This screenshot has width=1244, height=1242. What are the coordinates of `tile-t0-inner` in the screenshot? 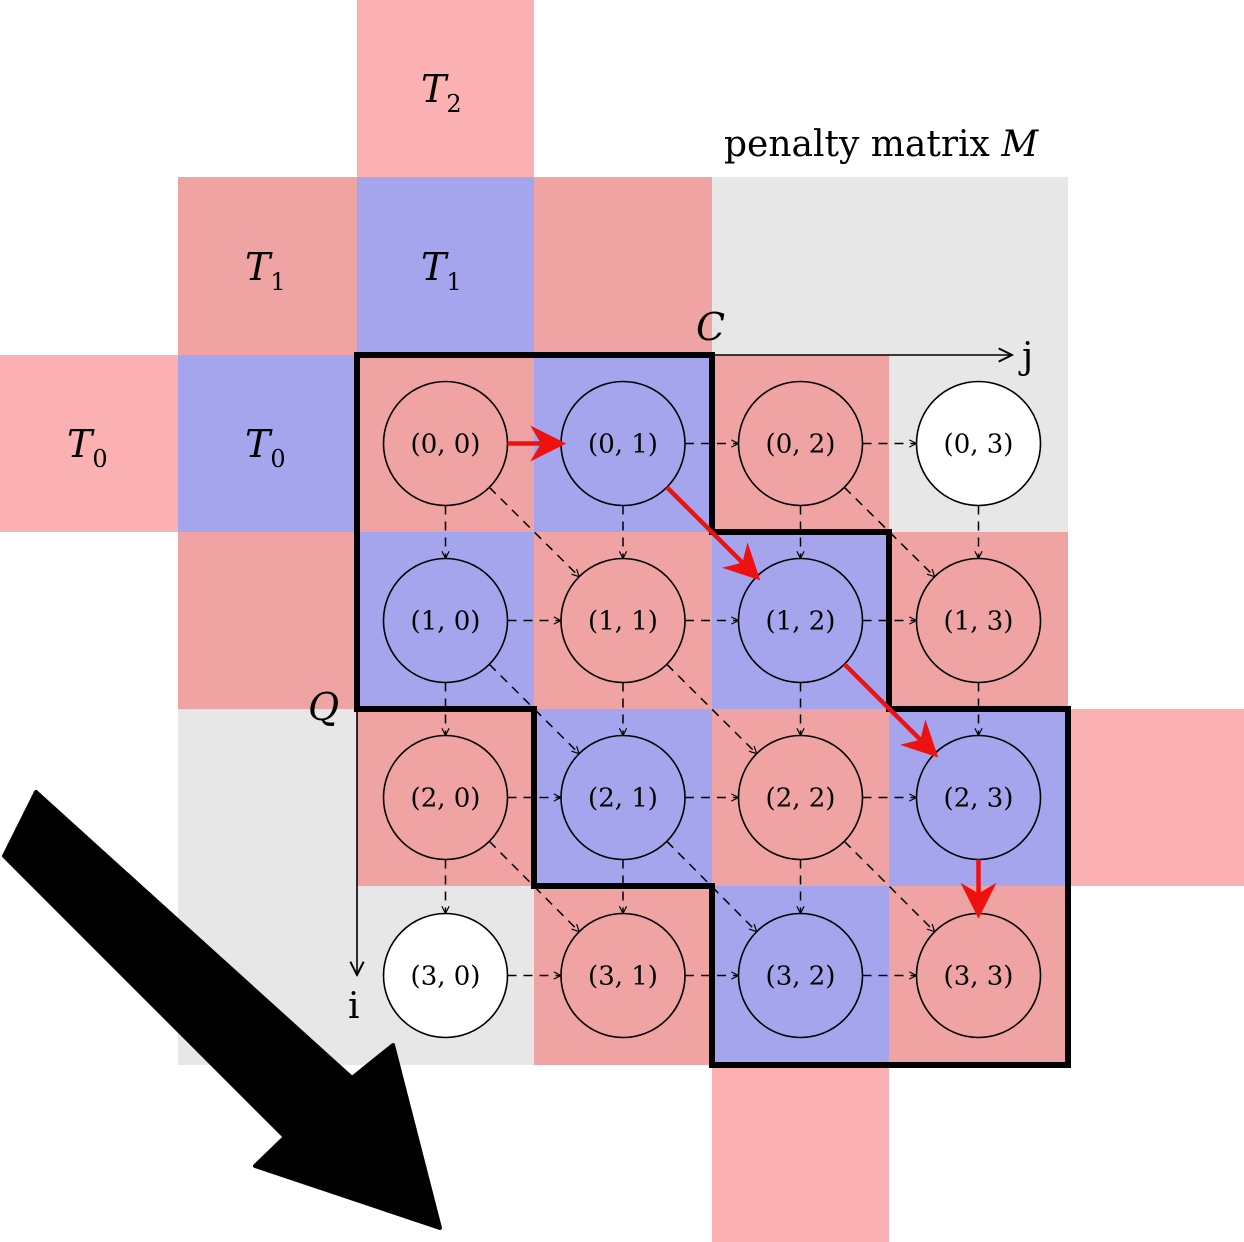 It's located at (267, 443).